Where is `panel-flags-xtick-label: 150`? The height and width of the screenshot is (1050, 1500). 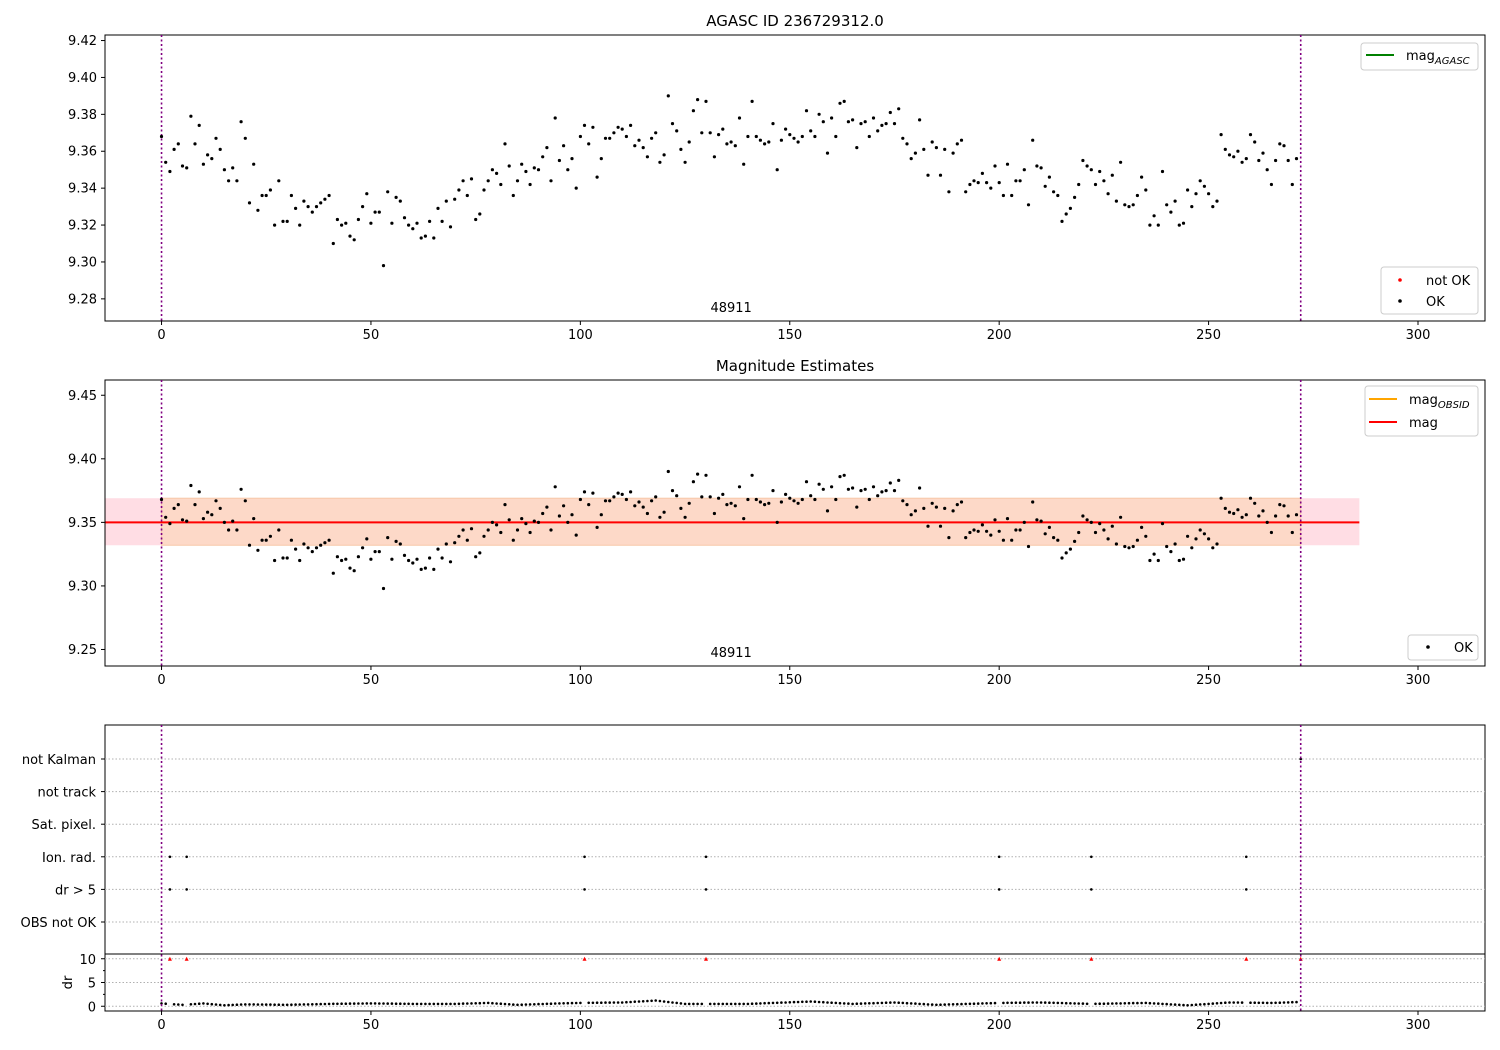 panel-flags-xtick-label: 150 is located at coordinates (789, 1025).